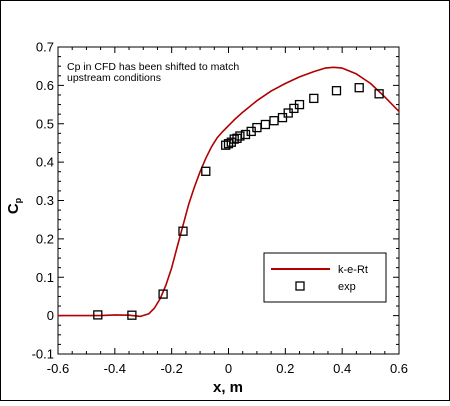 The image size is (450, 406). I want to click on legend-box, so click(325, 277).